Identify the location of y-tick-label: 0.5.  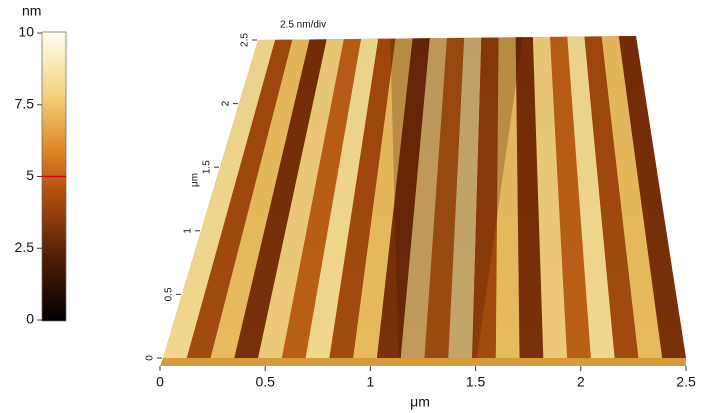
(169, 294).